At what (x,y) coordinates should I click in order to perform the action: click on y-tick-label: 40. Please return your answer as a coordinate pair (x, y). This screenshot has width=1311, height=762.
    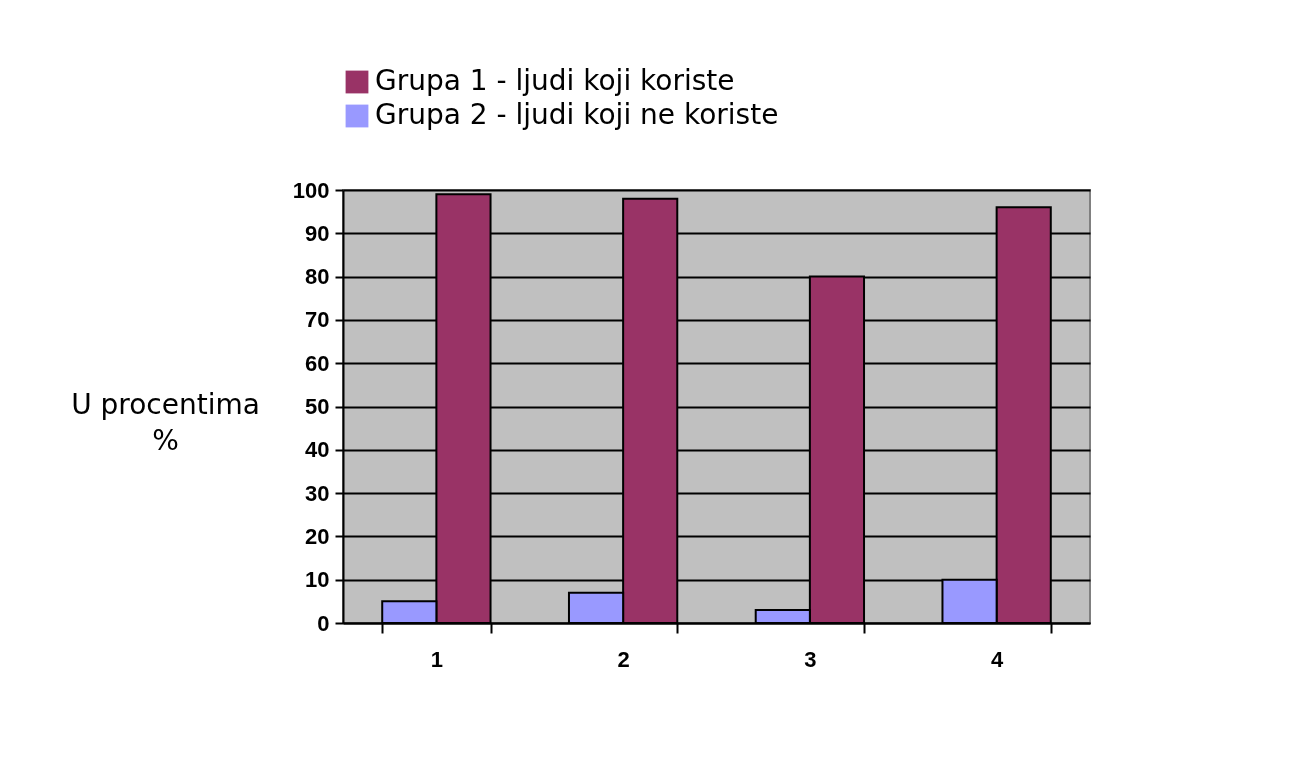
    Looking at the image, I should click on (317, 450).